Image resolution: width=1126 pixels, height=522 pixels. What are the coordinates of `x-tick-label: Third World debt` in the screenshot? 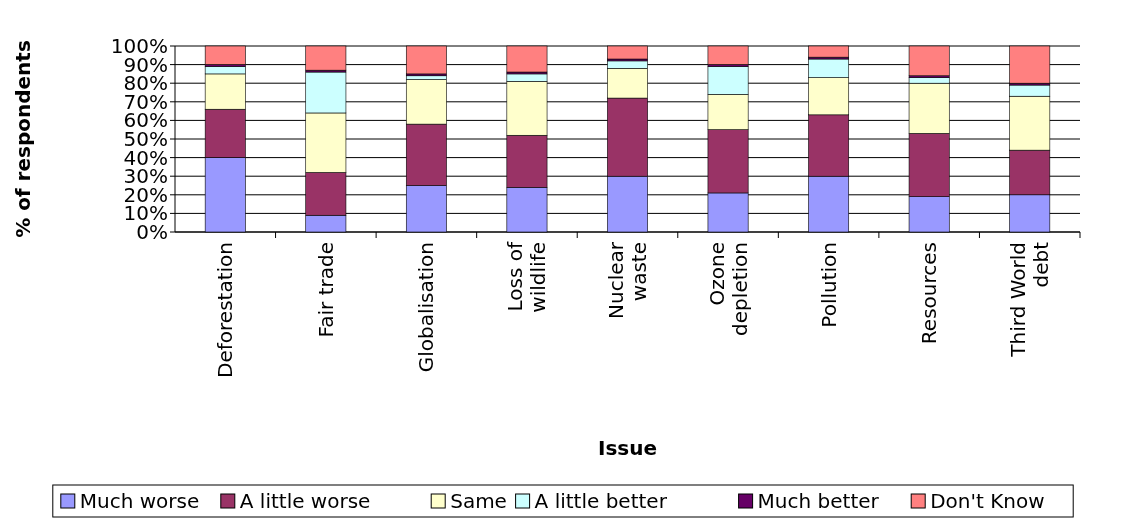 It's located at (1030, 299).